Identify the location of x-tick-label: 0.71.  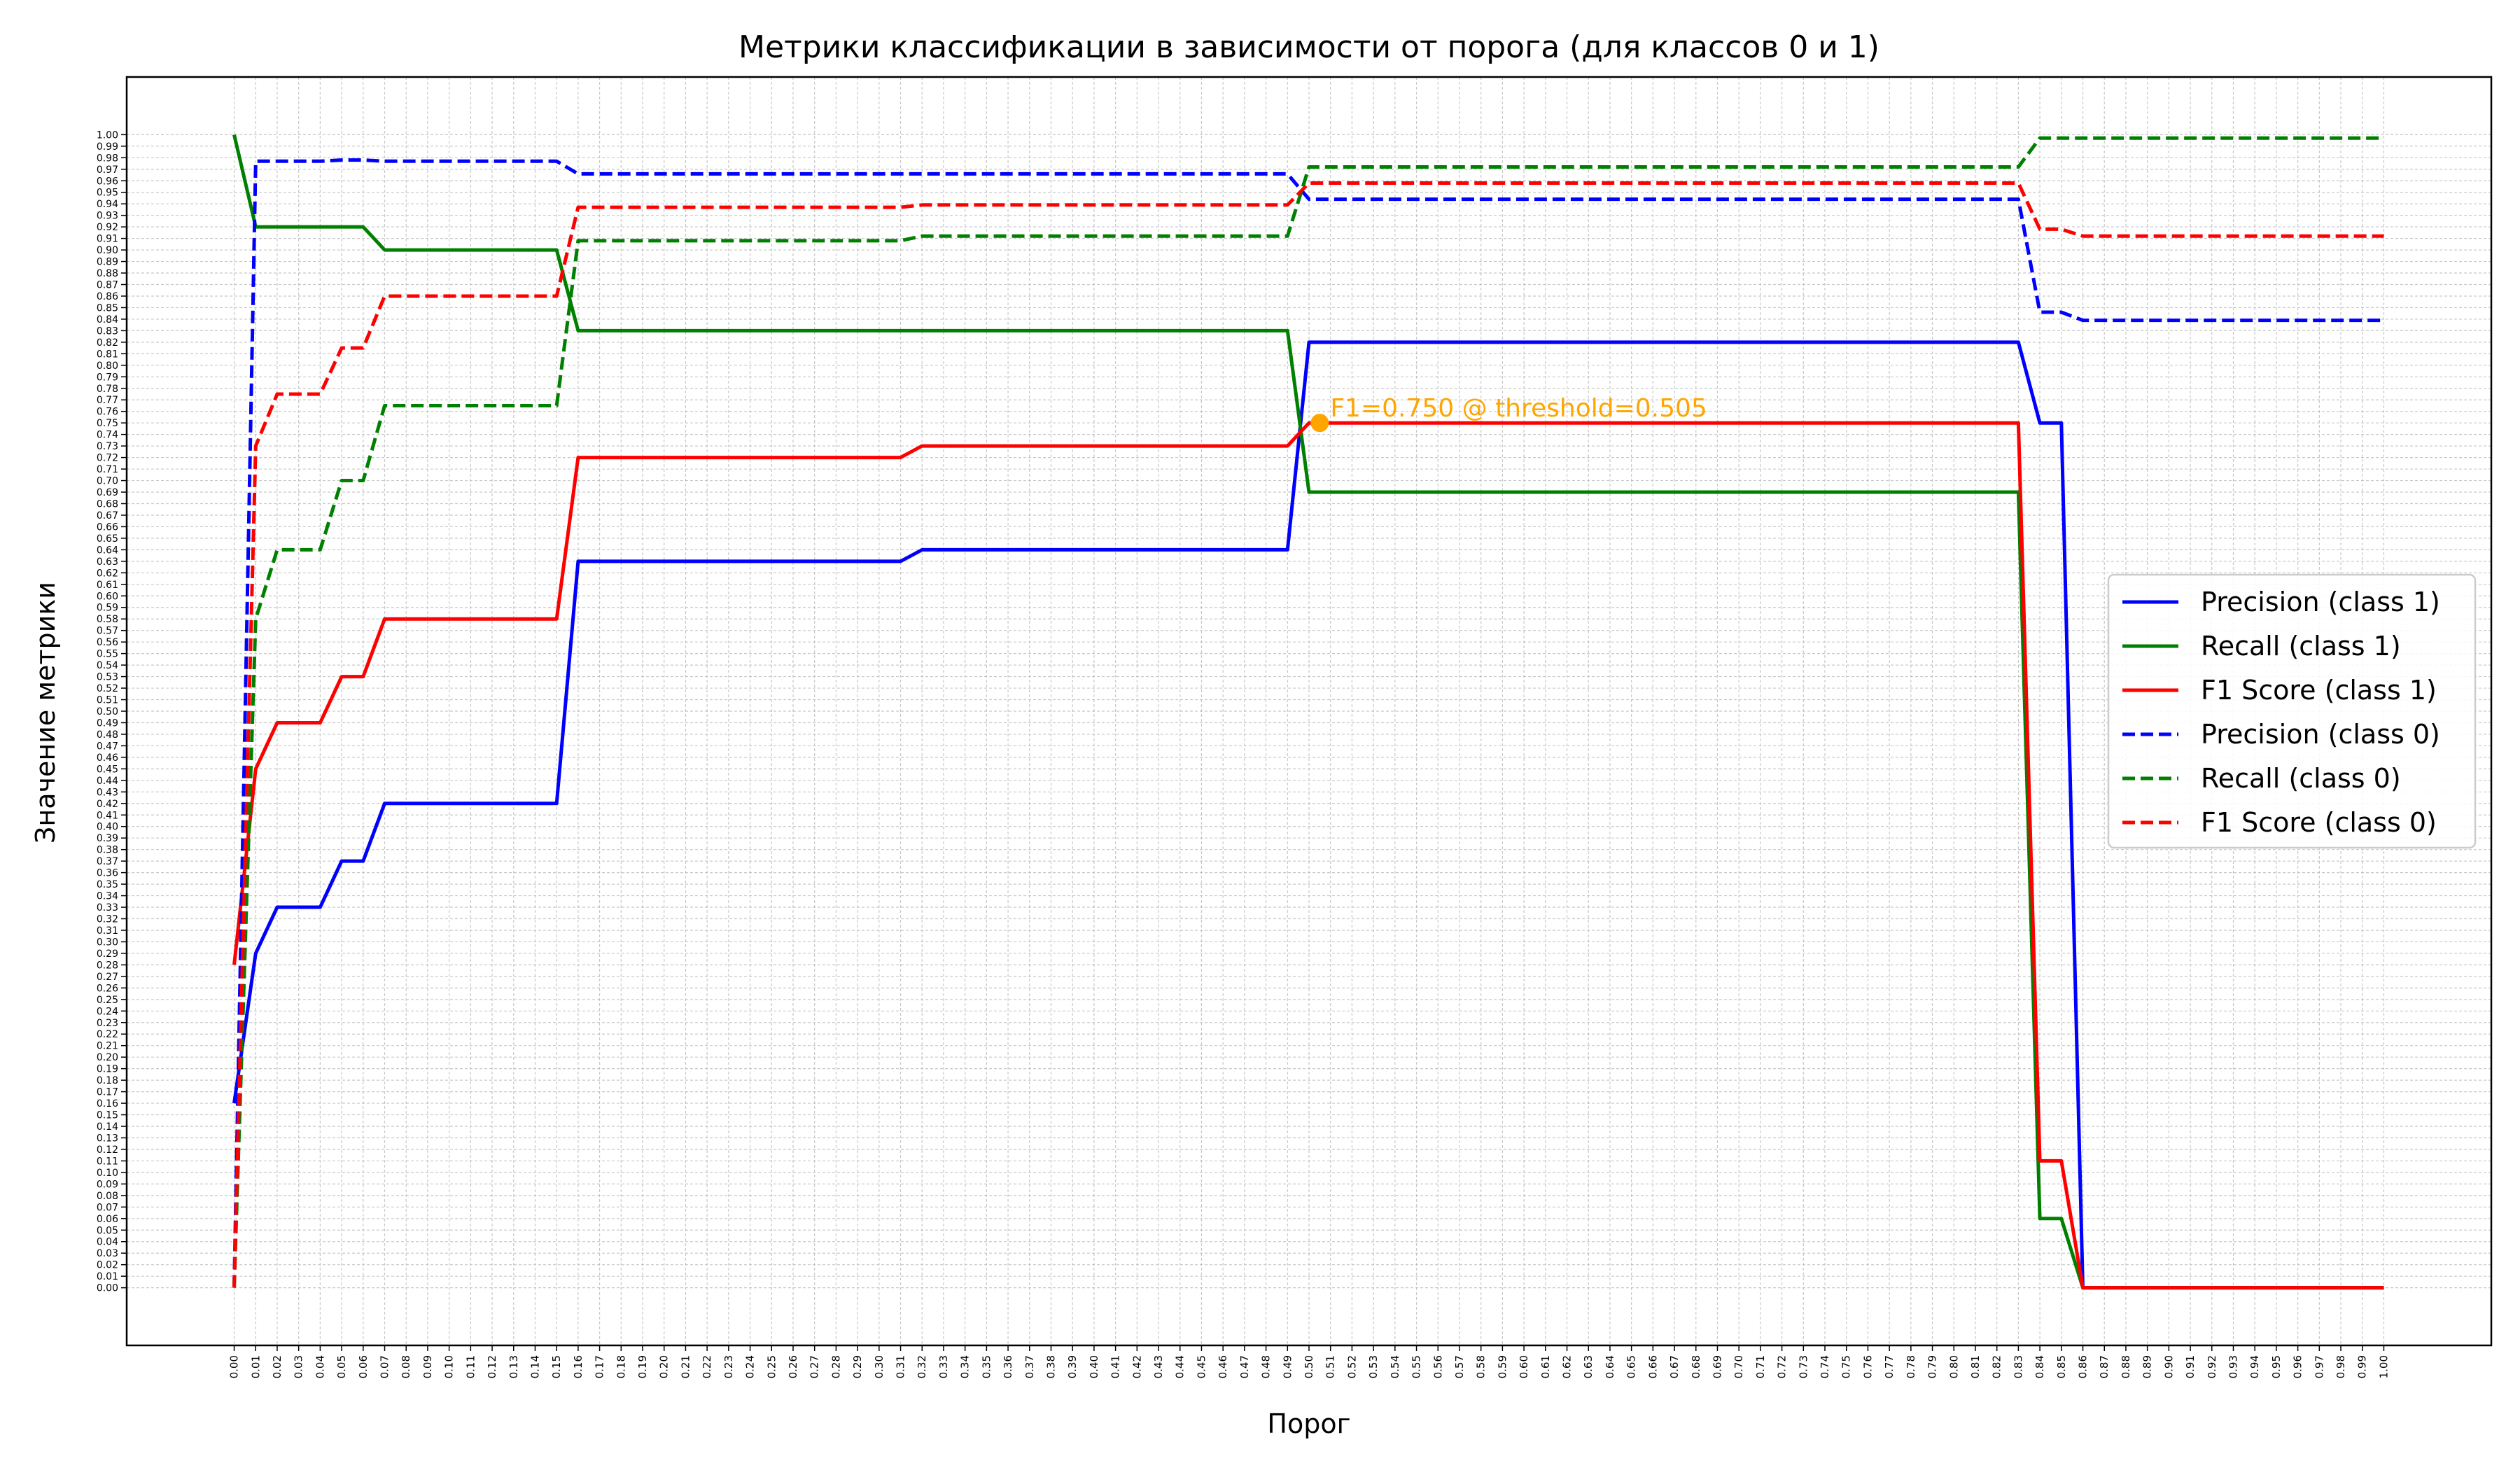
(1760, 1366).